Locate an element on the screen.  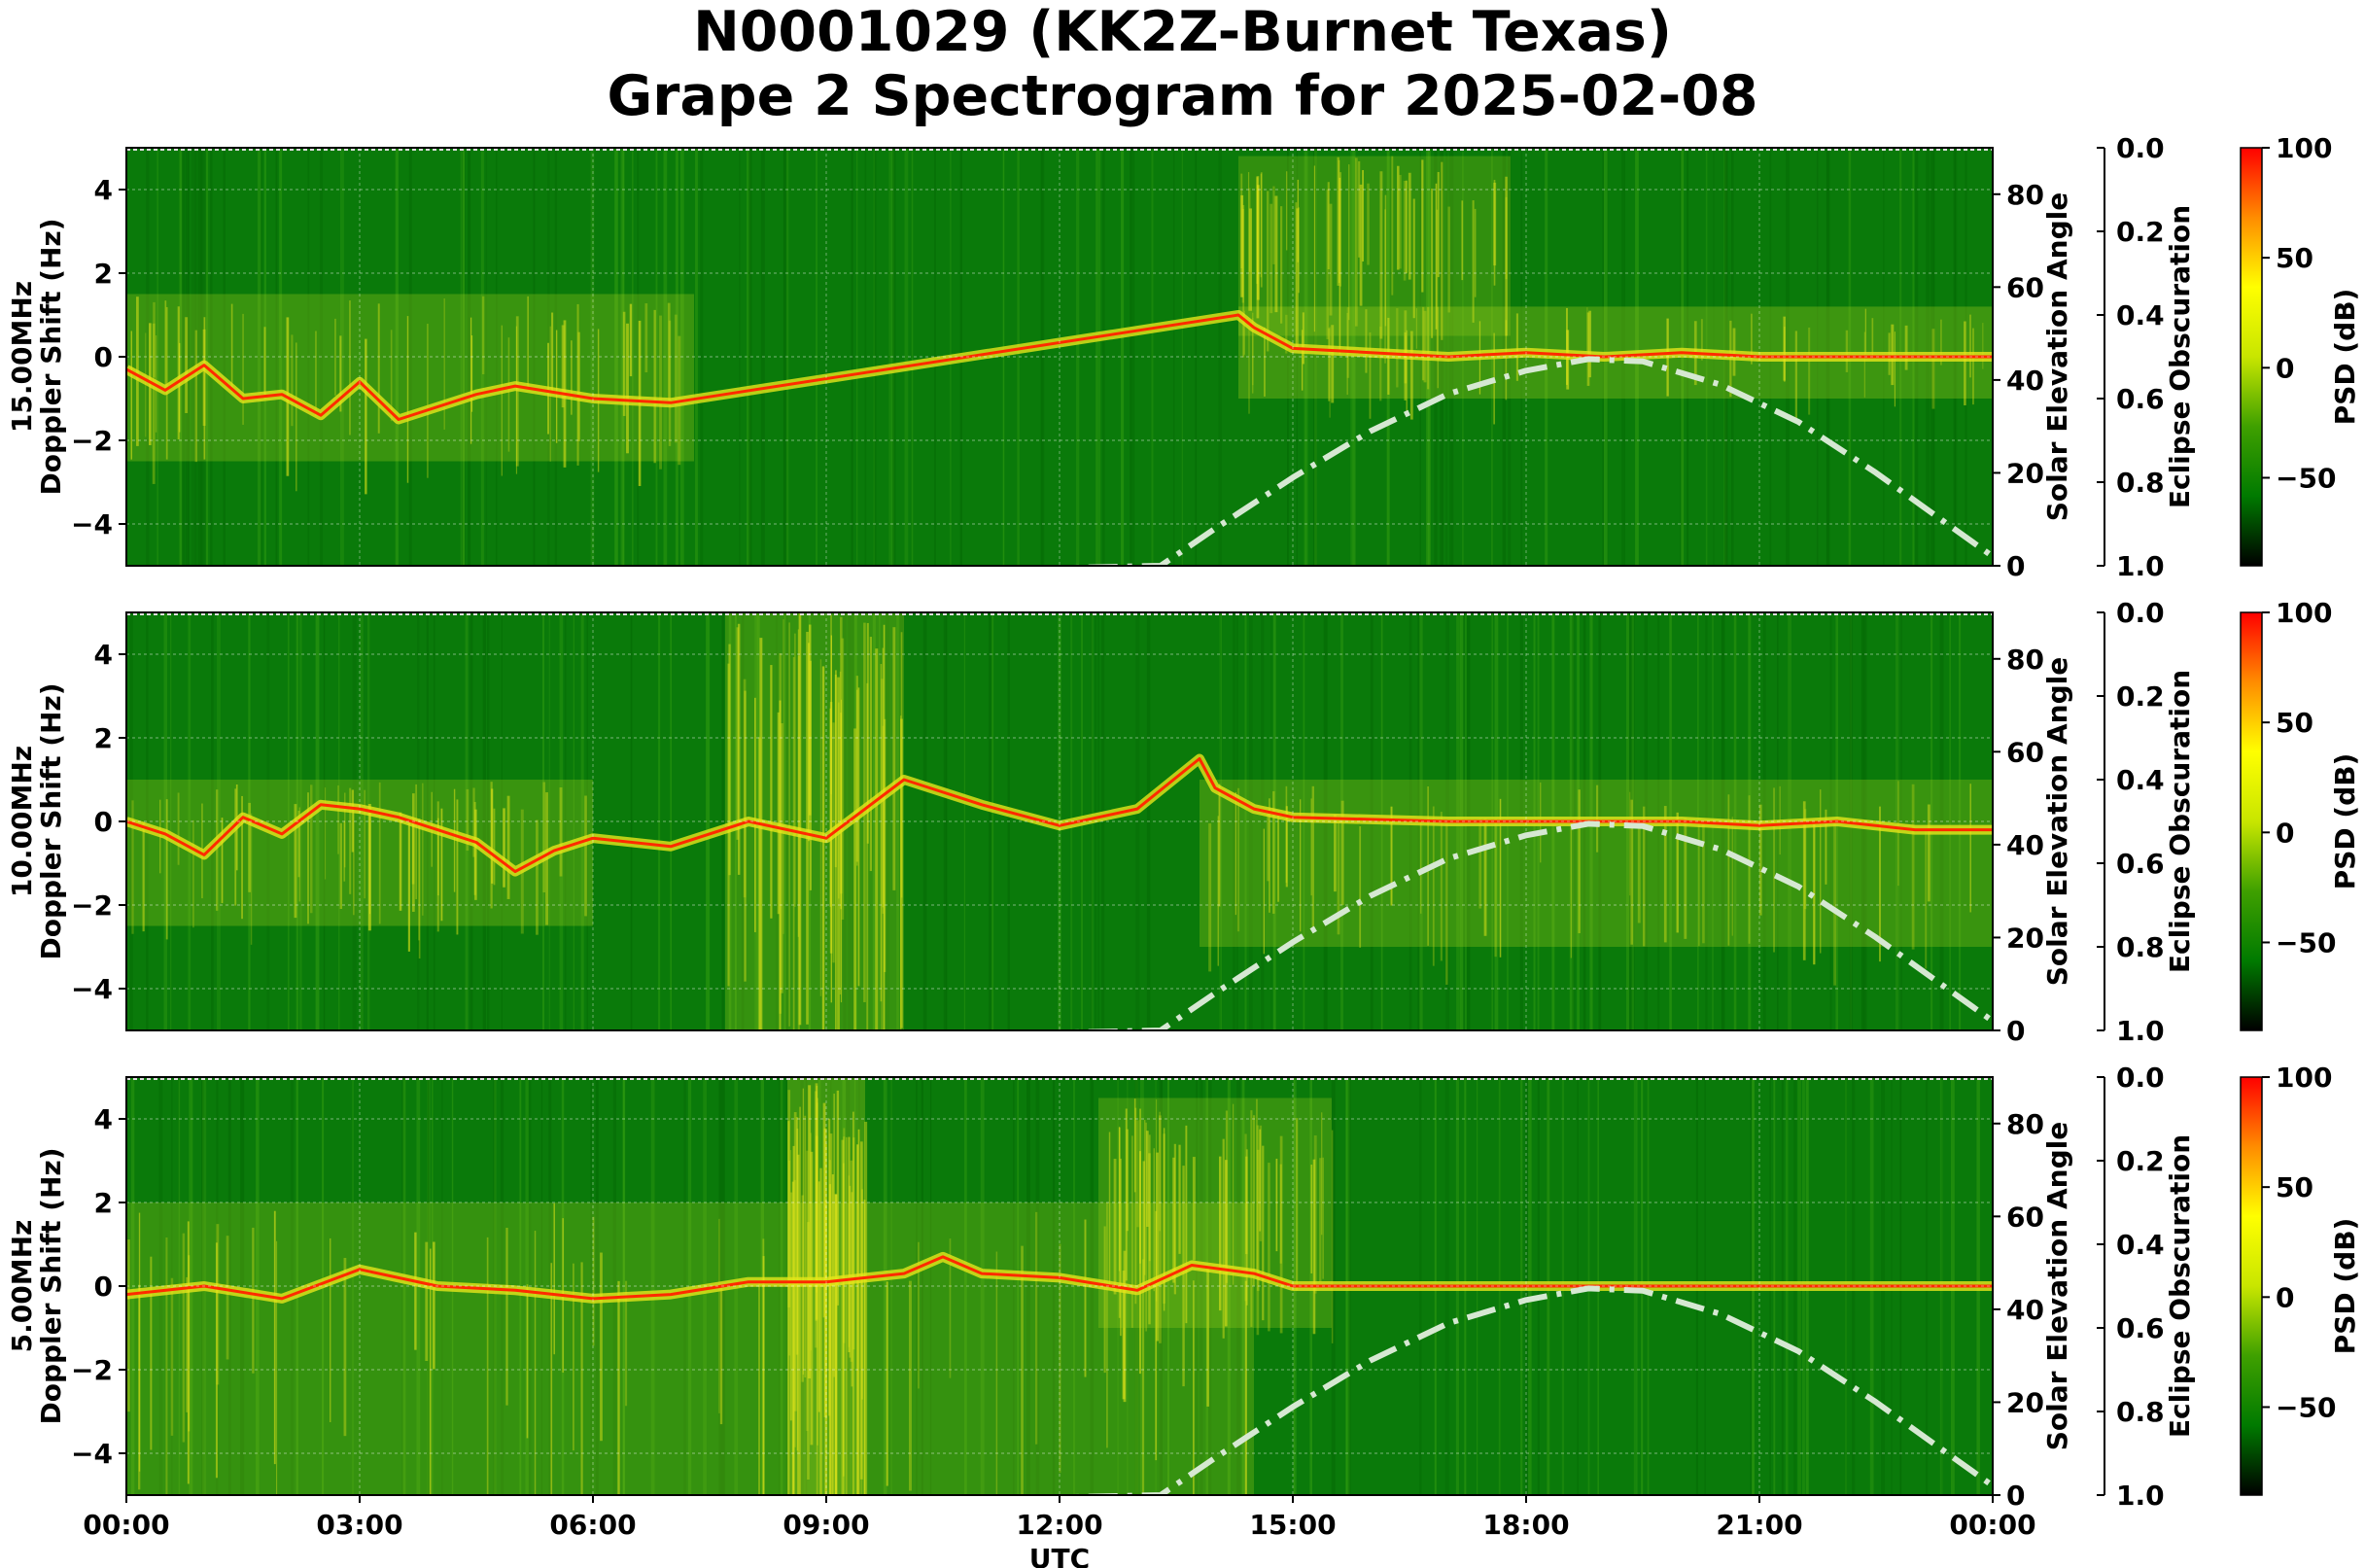
colorbar-tick-label: 50 is located at coordinates (2294, 258).